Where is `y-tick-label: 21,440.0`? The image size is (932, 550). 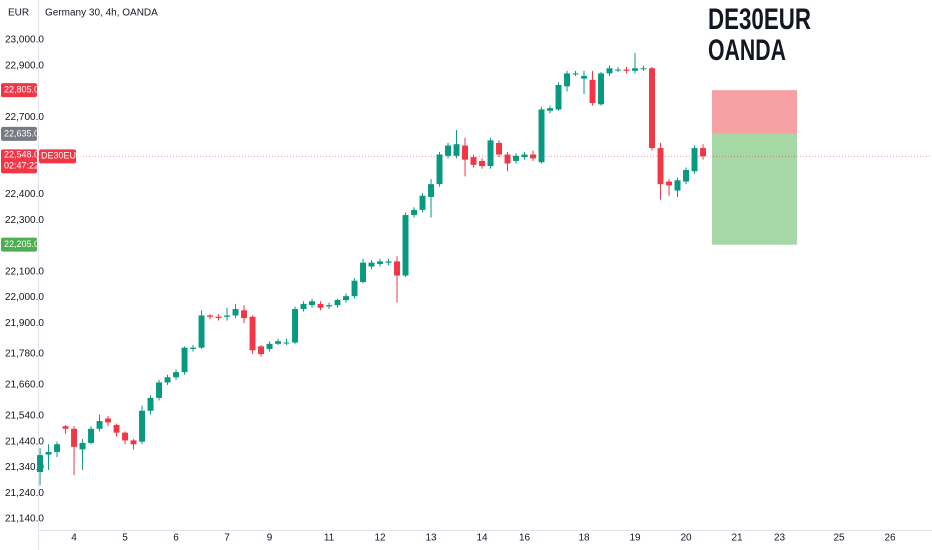 y-tick-label: 21,440.0 is located at coordinates (24, 441).